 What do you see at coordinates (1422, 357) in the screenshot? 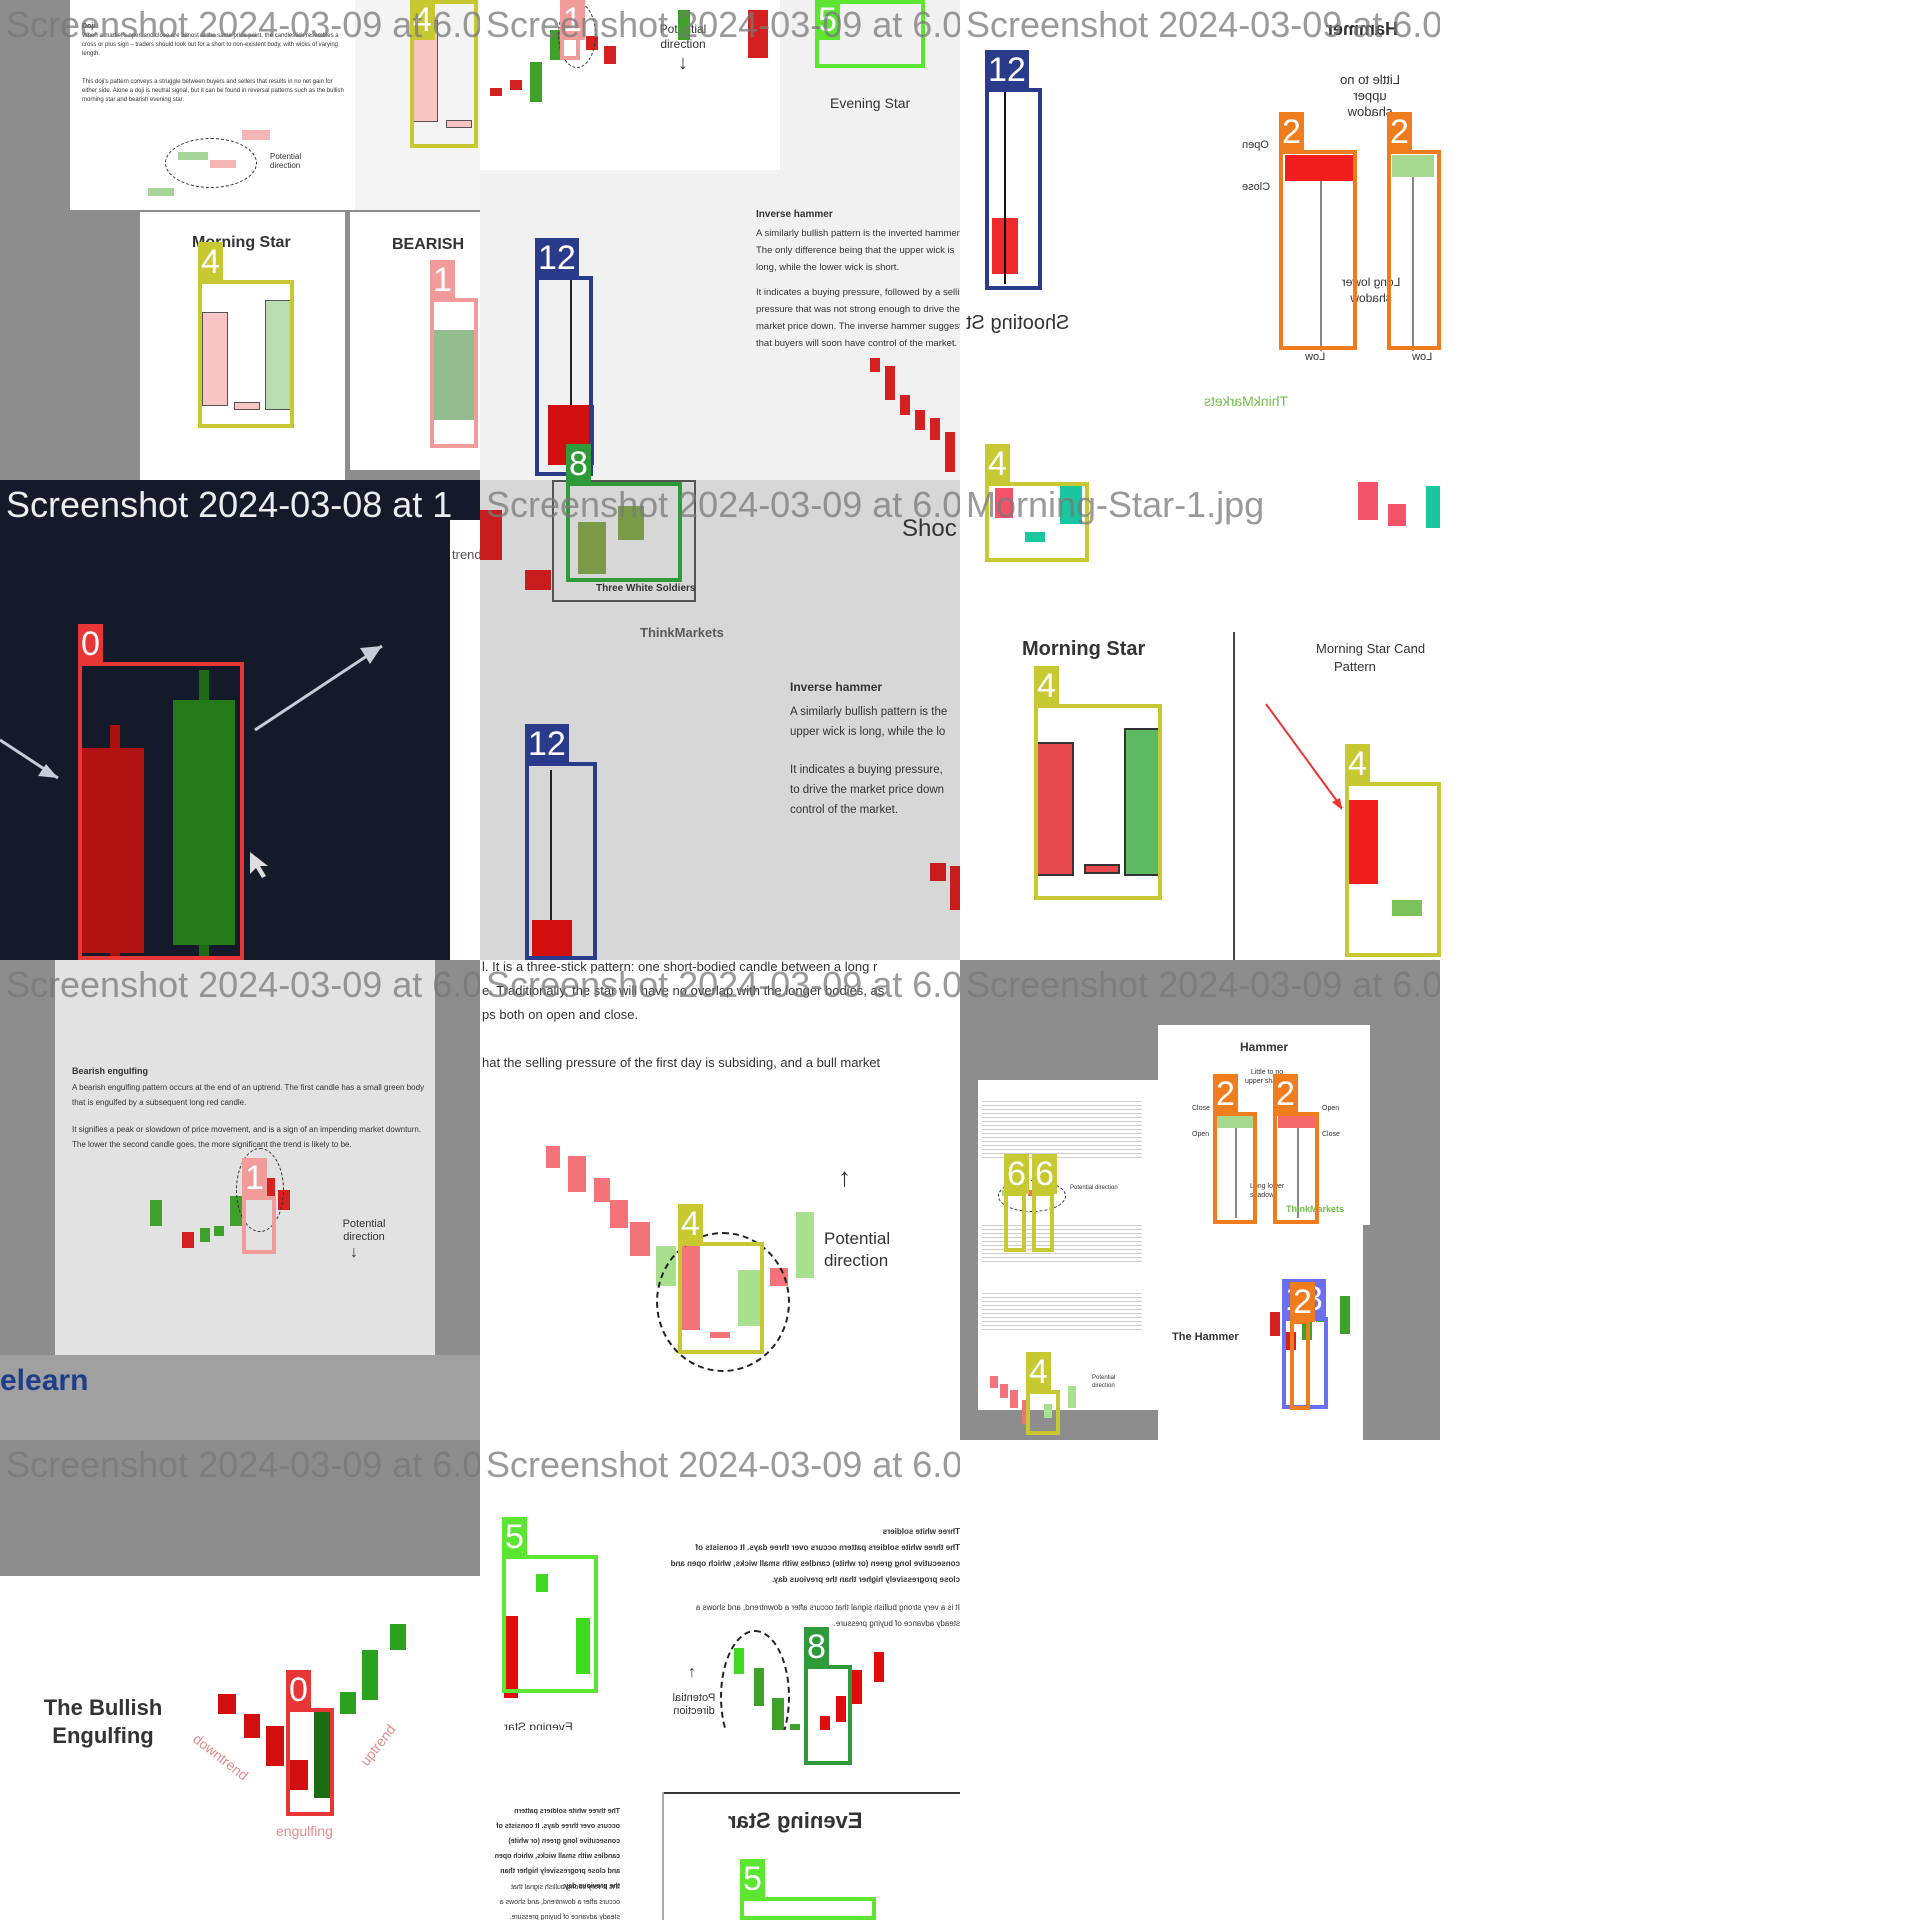
I see `low-label: Low` at bounding box center [1422, 357].